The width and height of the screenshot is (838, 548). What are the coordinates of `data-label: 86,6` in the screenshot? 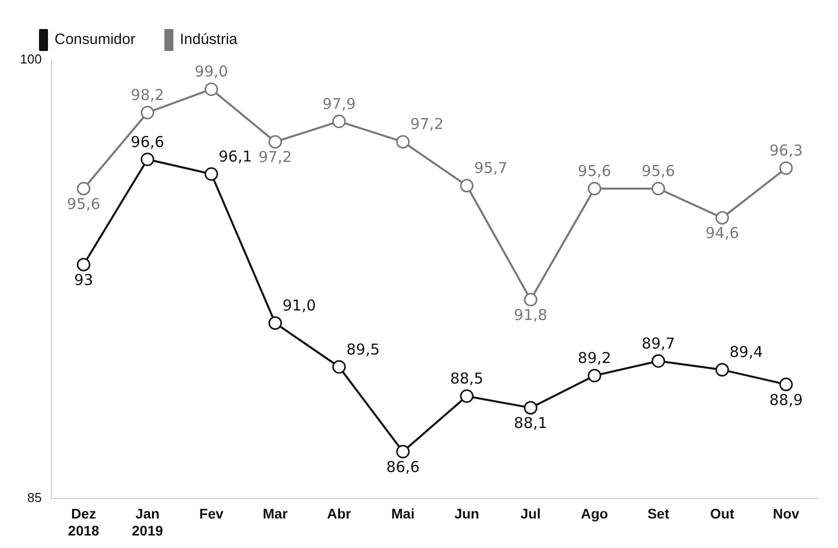 It's located at (403, 467).